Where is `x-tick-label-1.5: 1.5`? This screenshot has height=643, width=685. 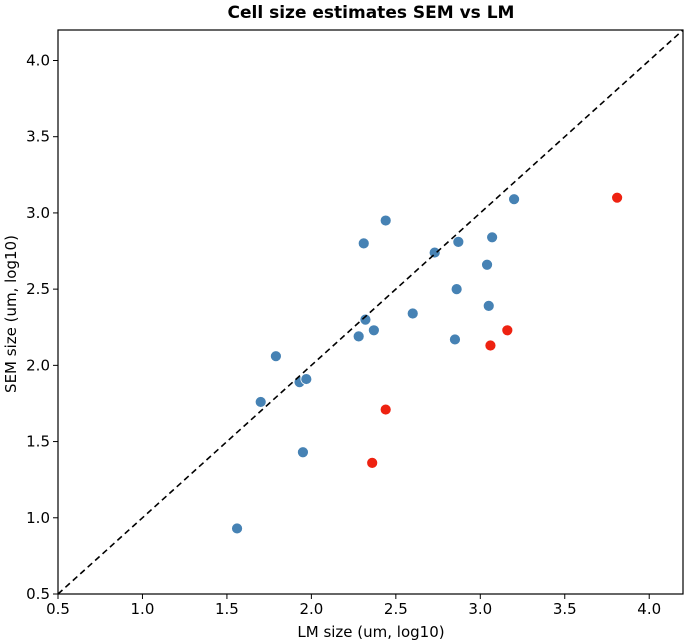 x-tick-label-1.5: 1.5 is located at coordinates (227, 609).